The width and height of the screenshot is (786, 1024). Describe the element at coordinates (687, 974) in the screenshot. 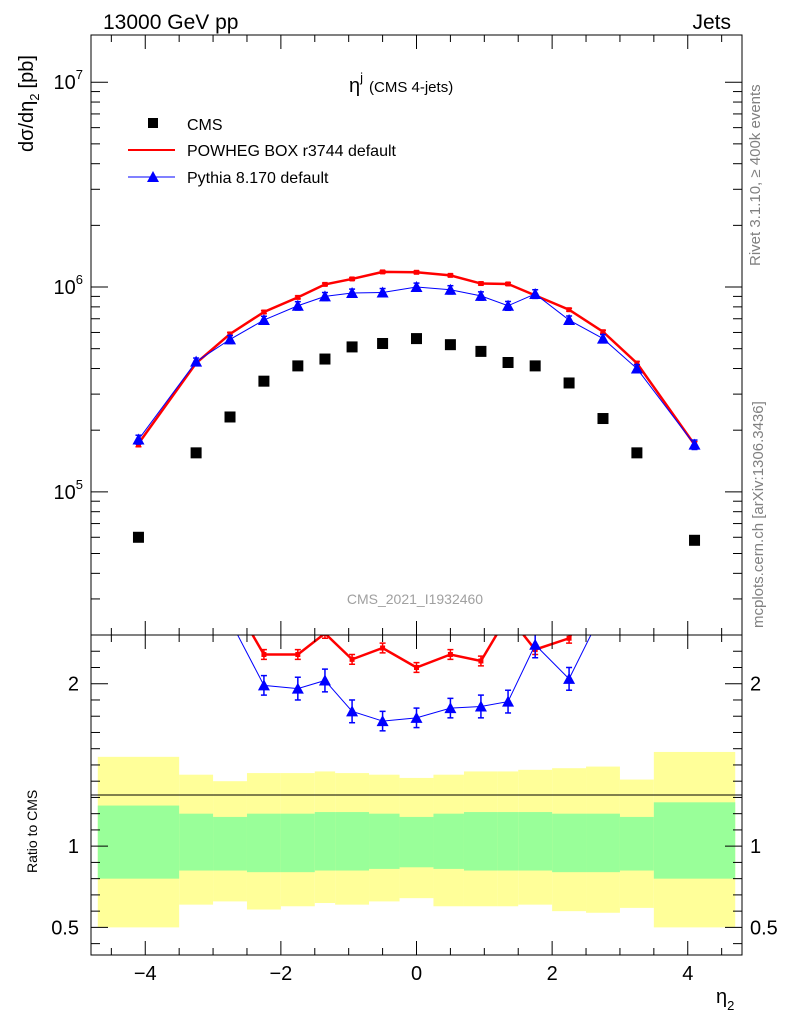

I see `xtick-label: 4` at that location.